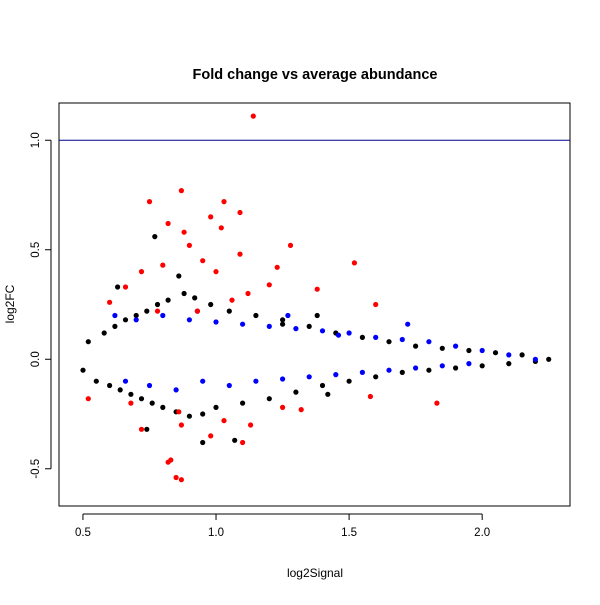 The width and height of the screenshot is (600, 605). Describe the element at coordinates (349, 533) in the screenshot. I see `x-tick-label: 1.5` at that location.